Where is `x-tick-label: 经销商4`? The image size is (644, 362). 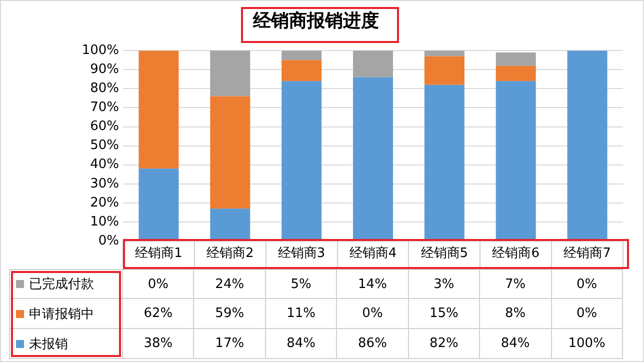 x-tick-label: 经销商4 is located at coordinates (373, 254).